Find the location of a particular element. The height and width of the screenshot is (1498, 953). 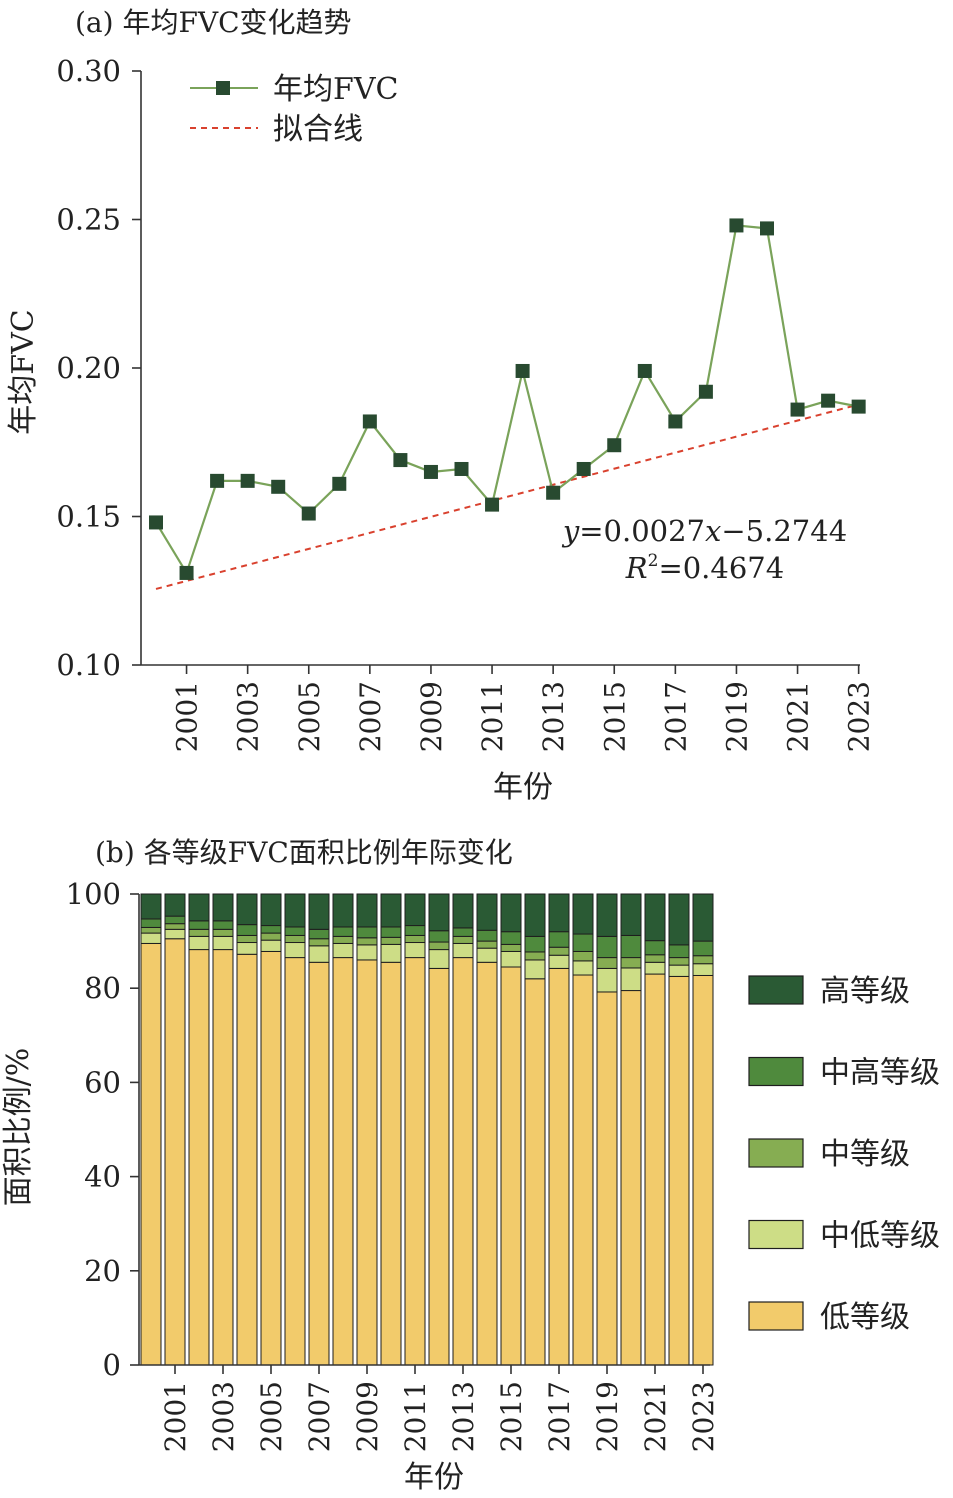

y-tick-label: 0.30 is located at coordinates (88, 71).